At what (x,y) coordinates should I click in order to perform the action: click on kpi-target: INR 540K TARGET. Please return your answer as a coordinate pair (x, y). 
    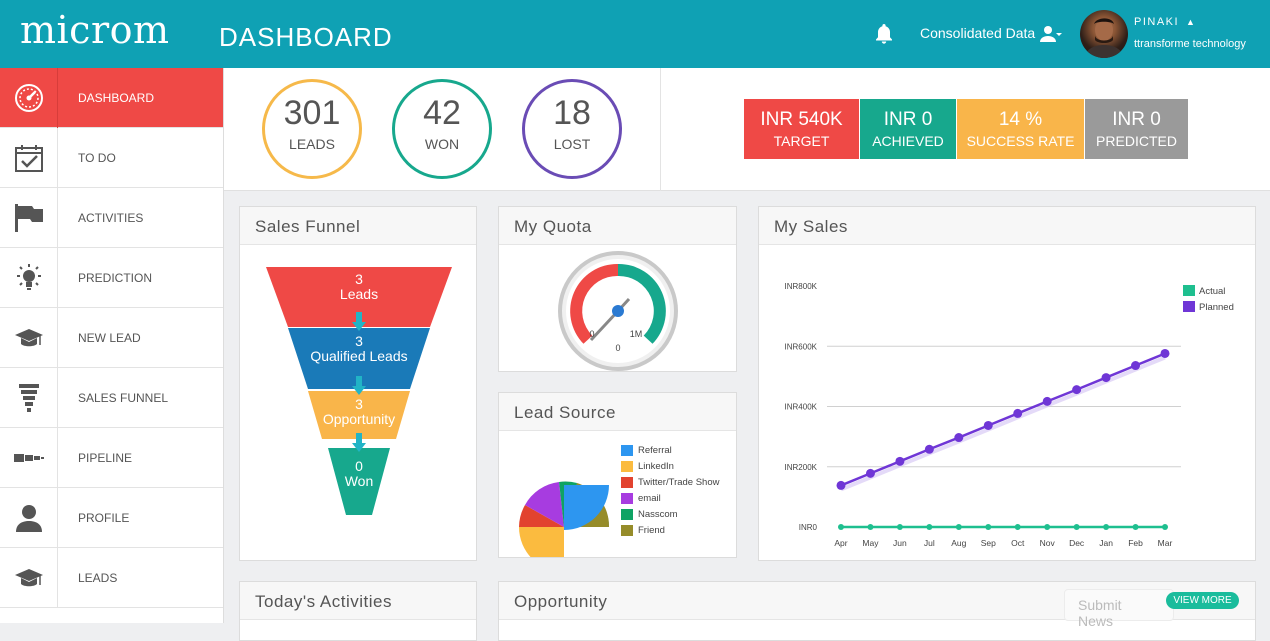
    Looking at the image, I should click on (801, 129).